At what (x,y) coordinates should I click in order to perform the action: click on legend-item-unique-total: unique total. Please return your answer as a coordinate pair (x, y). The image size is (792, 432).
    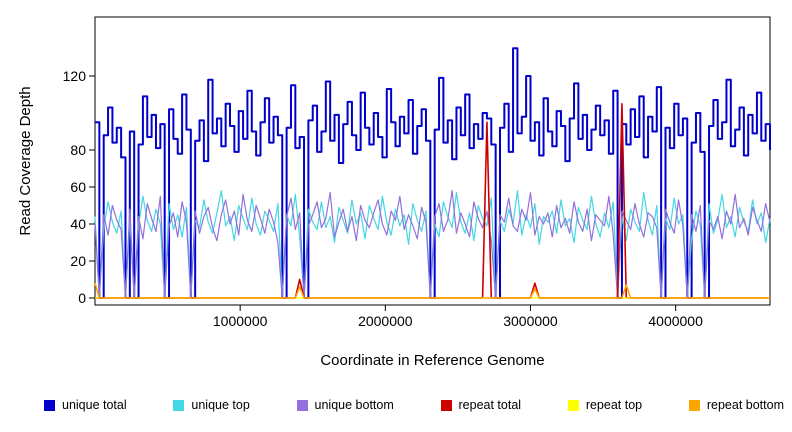
    Looking at the image, I should click on (85, 405).